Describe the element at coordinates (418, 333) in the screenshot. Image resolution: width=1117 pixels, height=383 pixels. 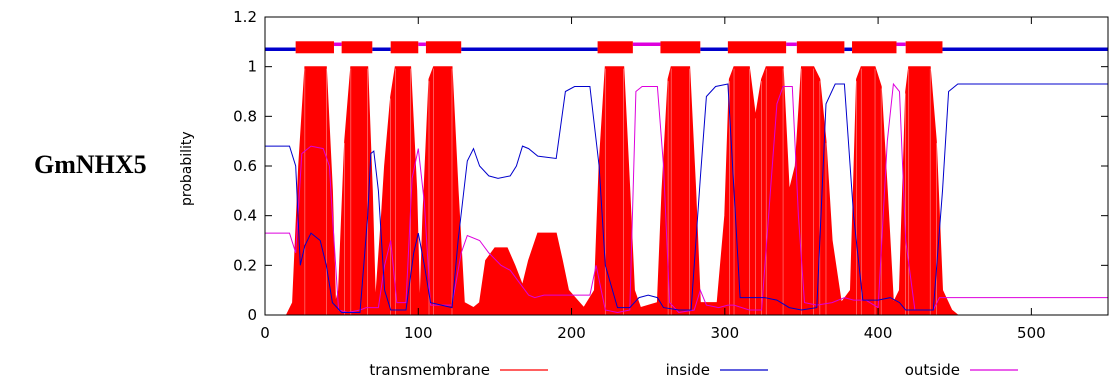
I see `x-tick-label: 100` at that location.